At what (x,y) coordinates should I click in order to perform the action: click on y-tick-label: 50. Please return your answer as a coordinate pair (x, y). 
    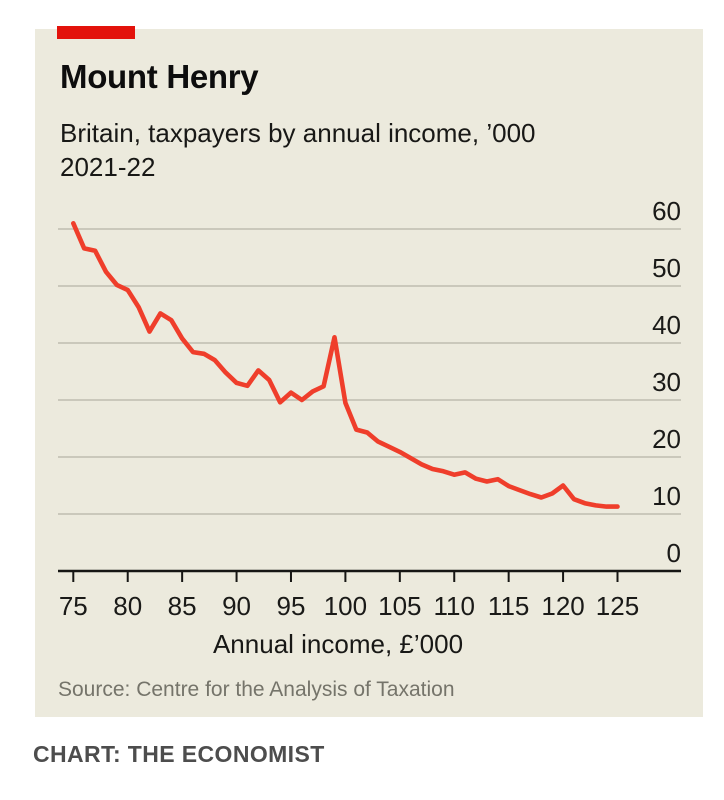
    Looking at the image, I should click on (666, 268).